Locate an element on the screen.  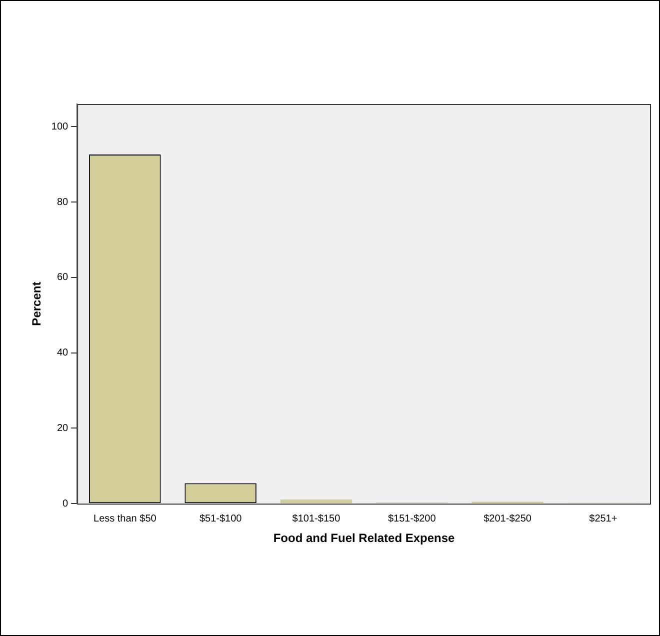
x-tick-label: $251+ is located at coordinates (603, 518).